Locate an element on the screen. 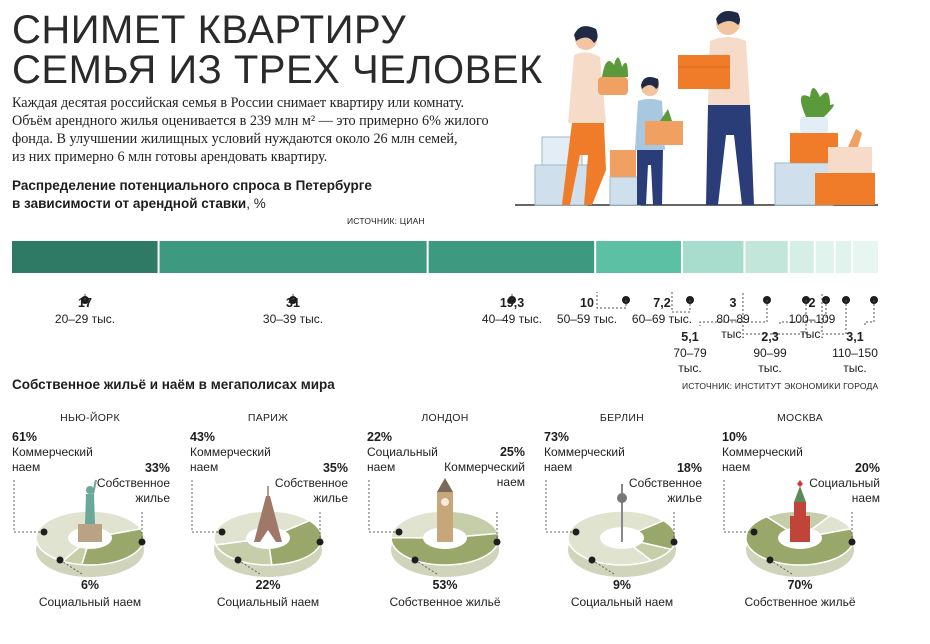 The width and height of the screenshot is (930, 644). city-share-percent: 73% is located at coordinates (557, 437).